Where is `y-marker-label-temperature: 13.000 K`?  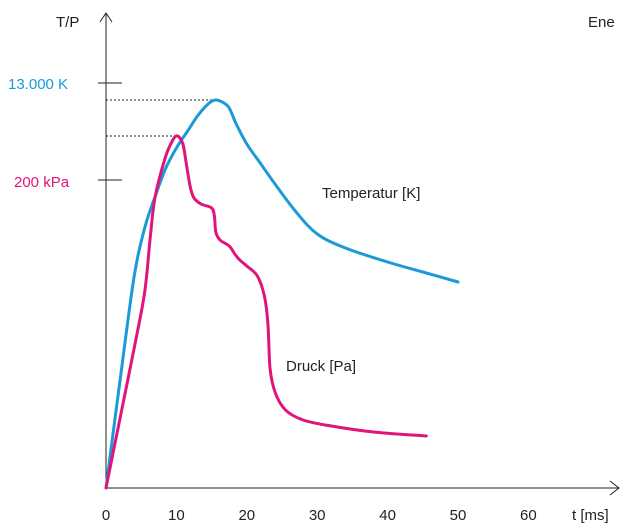 y-marker-label-temperature: 13.000 K is located at coordinates (38, 84).